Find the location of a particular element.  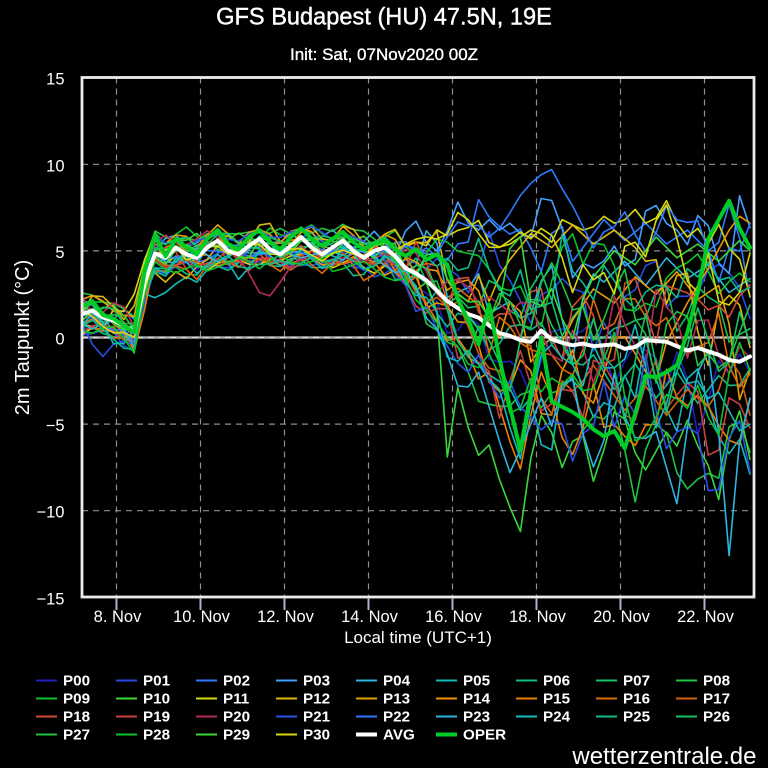

svg-text: P08 is located at coordinates (716, 681).